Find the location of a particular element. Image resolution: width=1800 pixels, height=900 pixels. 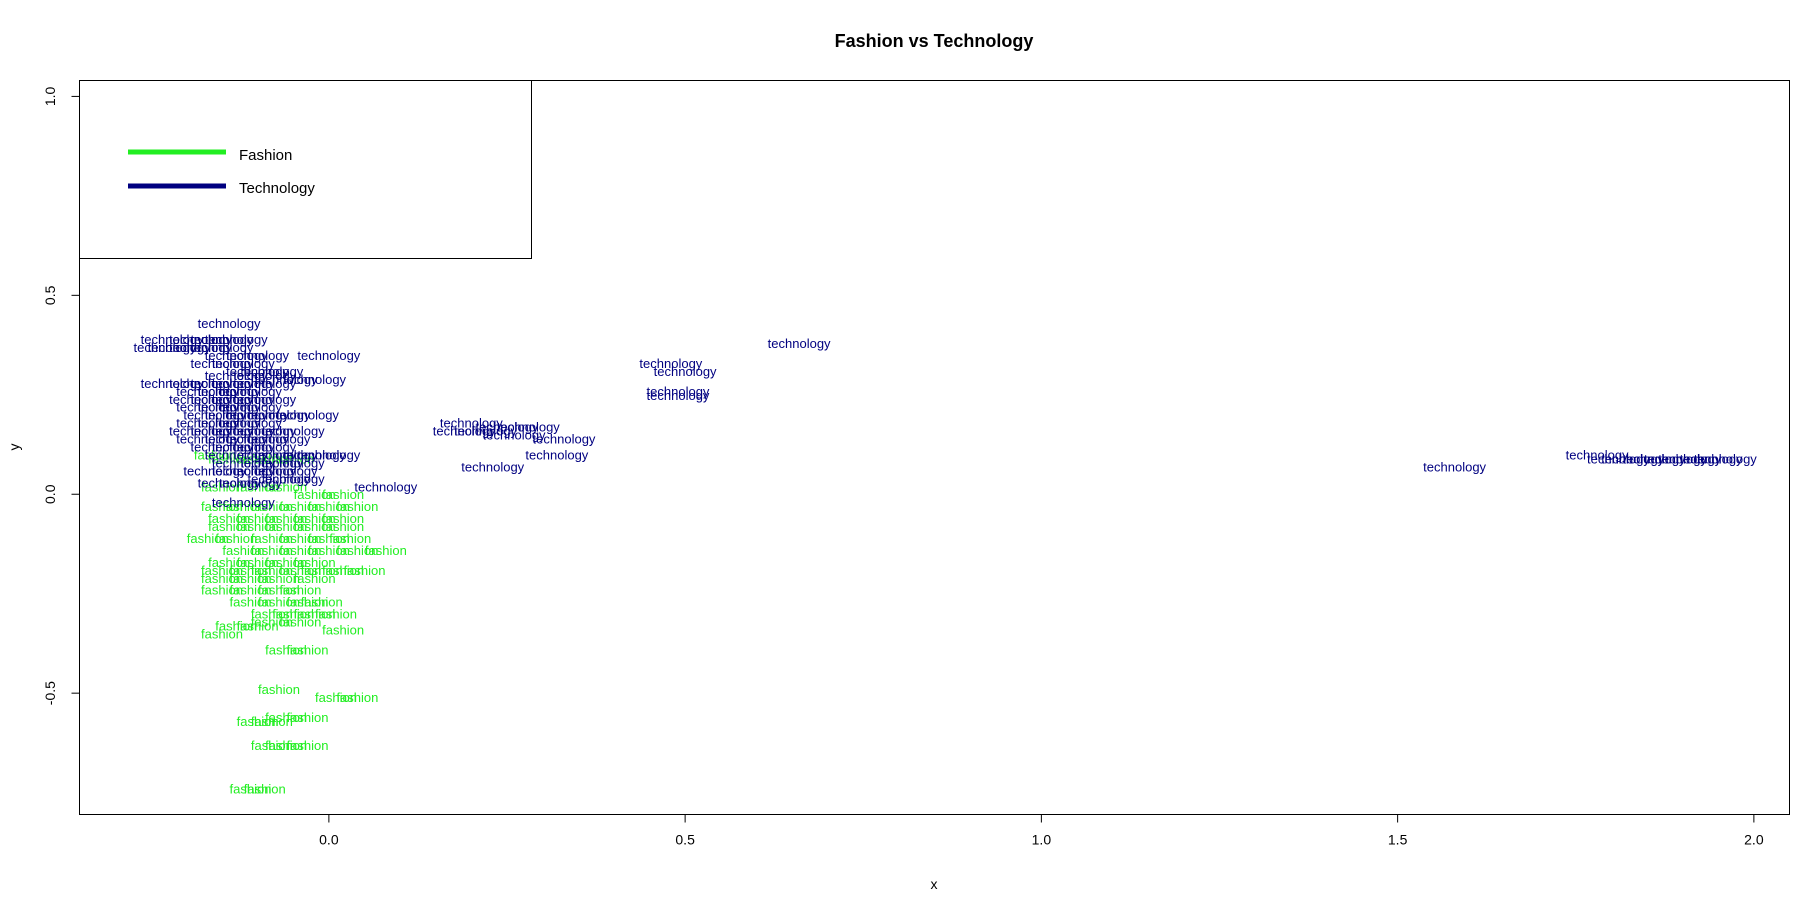

x-tick-label: 1.5 is located at coordinates (1398, 840).